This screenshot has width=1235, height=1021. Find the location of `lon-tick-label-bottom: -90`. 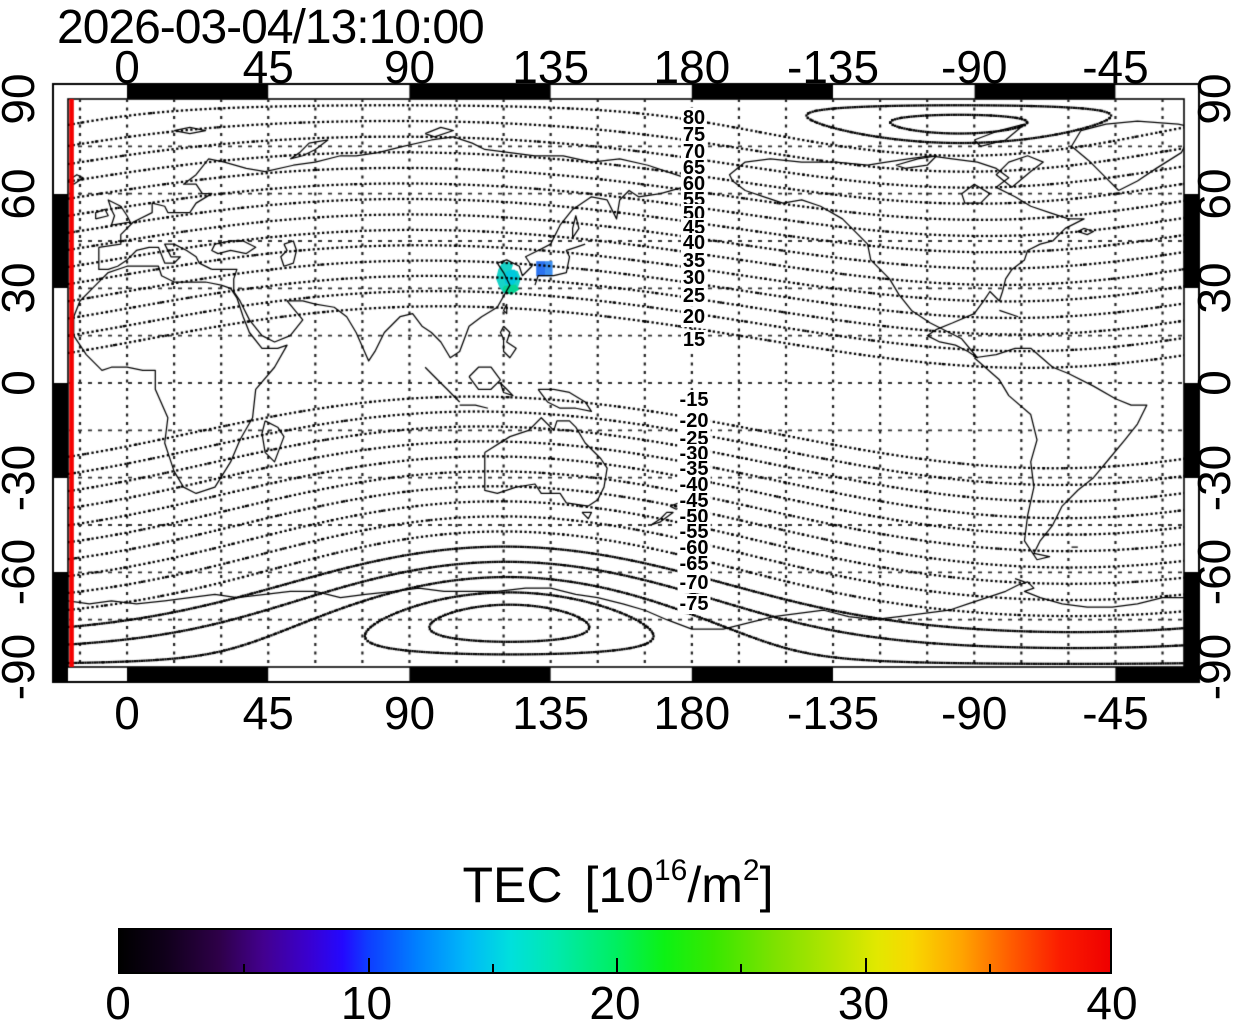

lon-tick-label-bottom: -90 is located at coordinates (974, 713).